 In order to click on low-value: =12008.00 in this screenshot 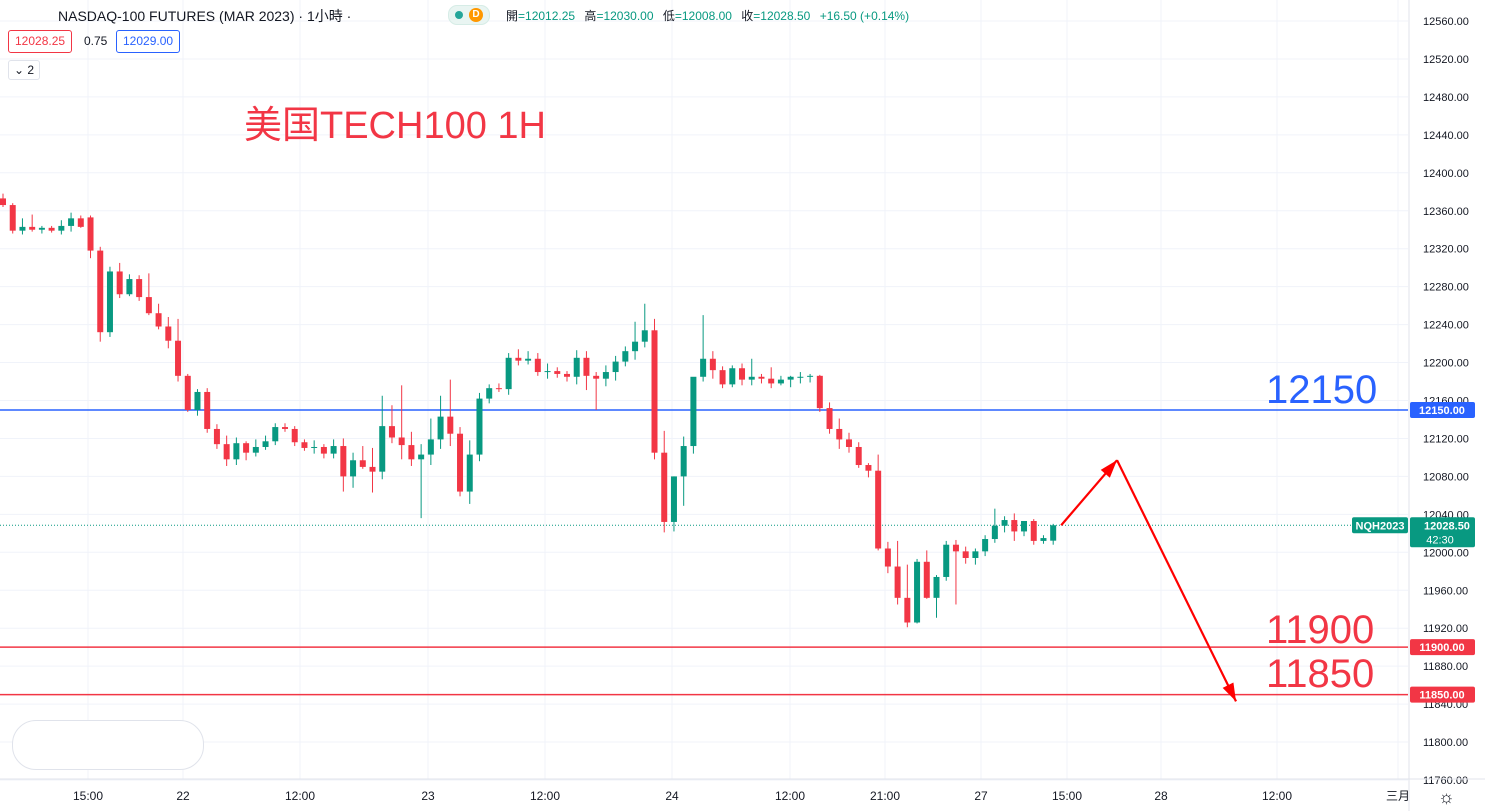, I will do `click(703, 16)`.